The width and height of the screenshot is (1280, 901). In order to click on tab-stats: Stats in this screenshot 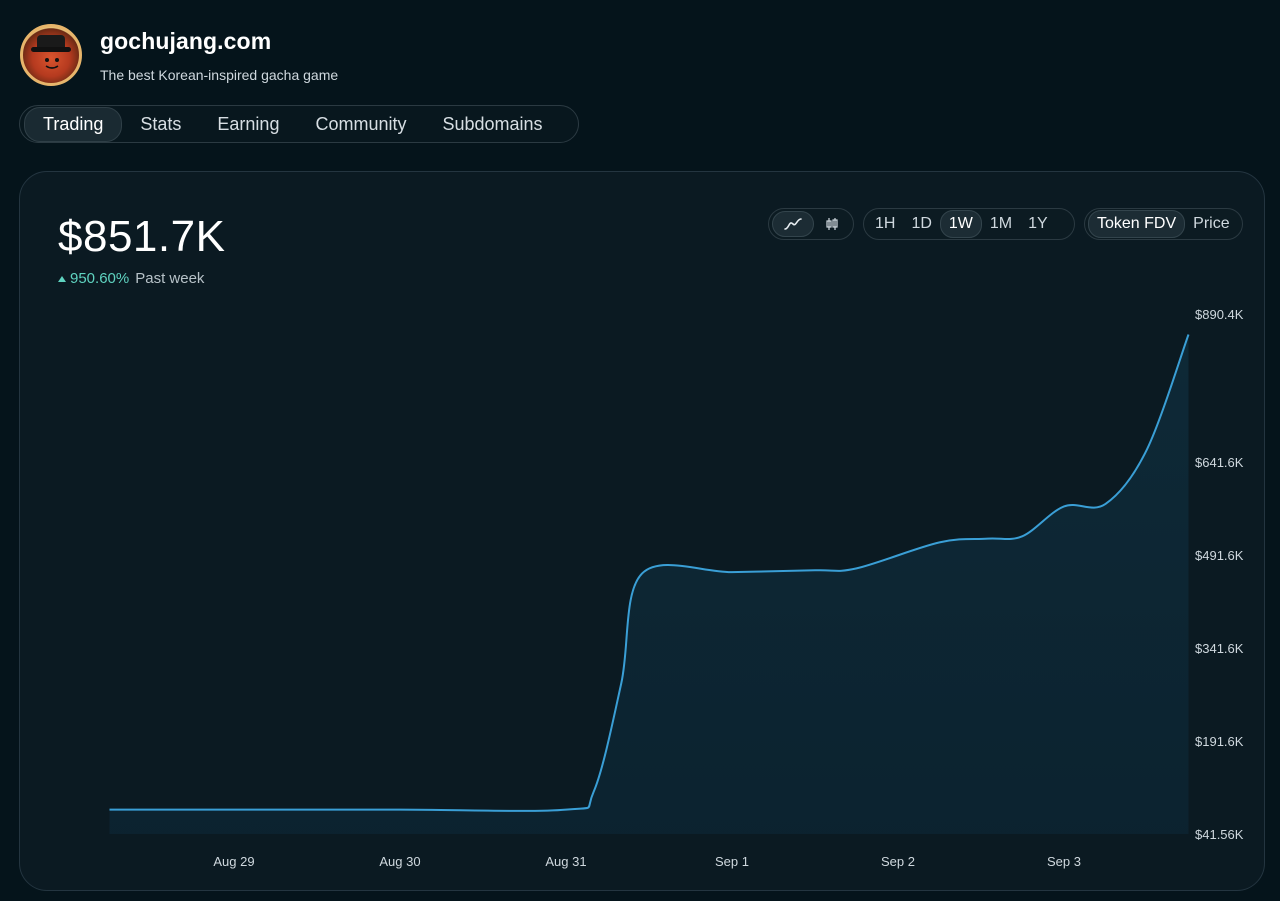, I will do `click(161, 123)`.